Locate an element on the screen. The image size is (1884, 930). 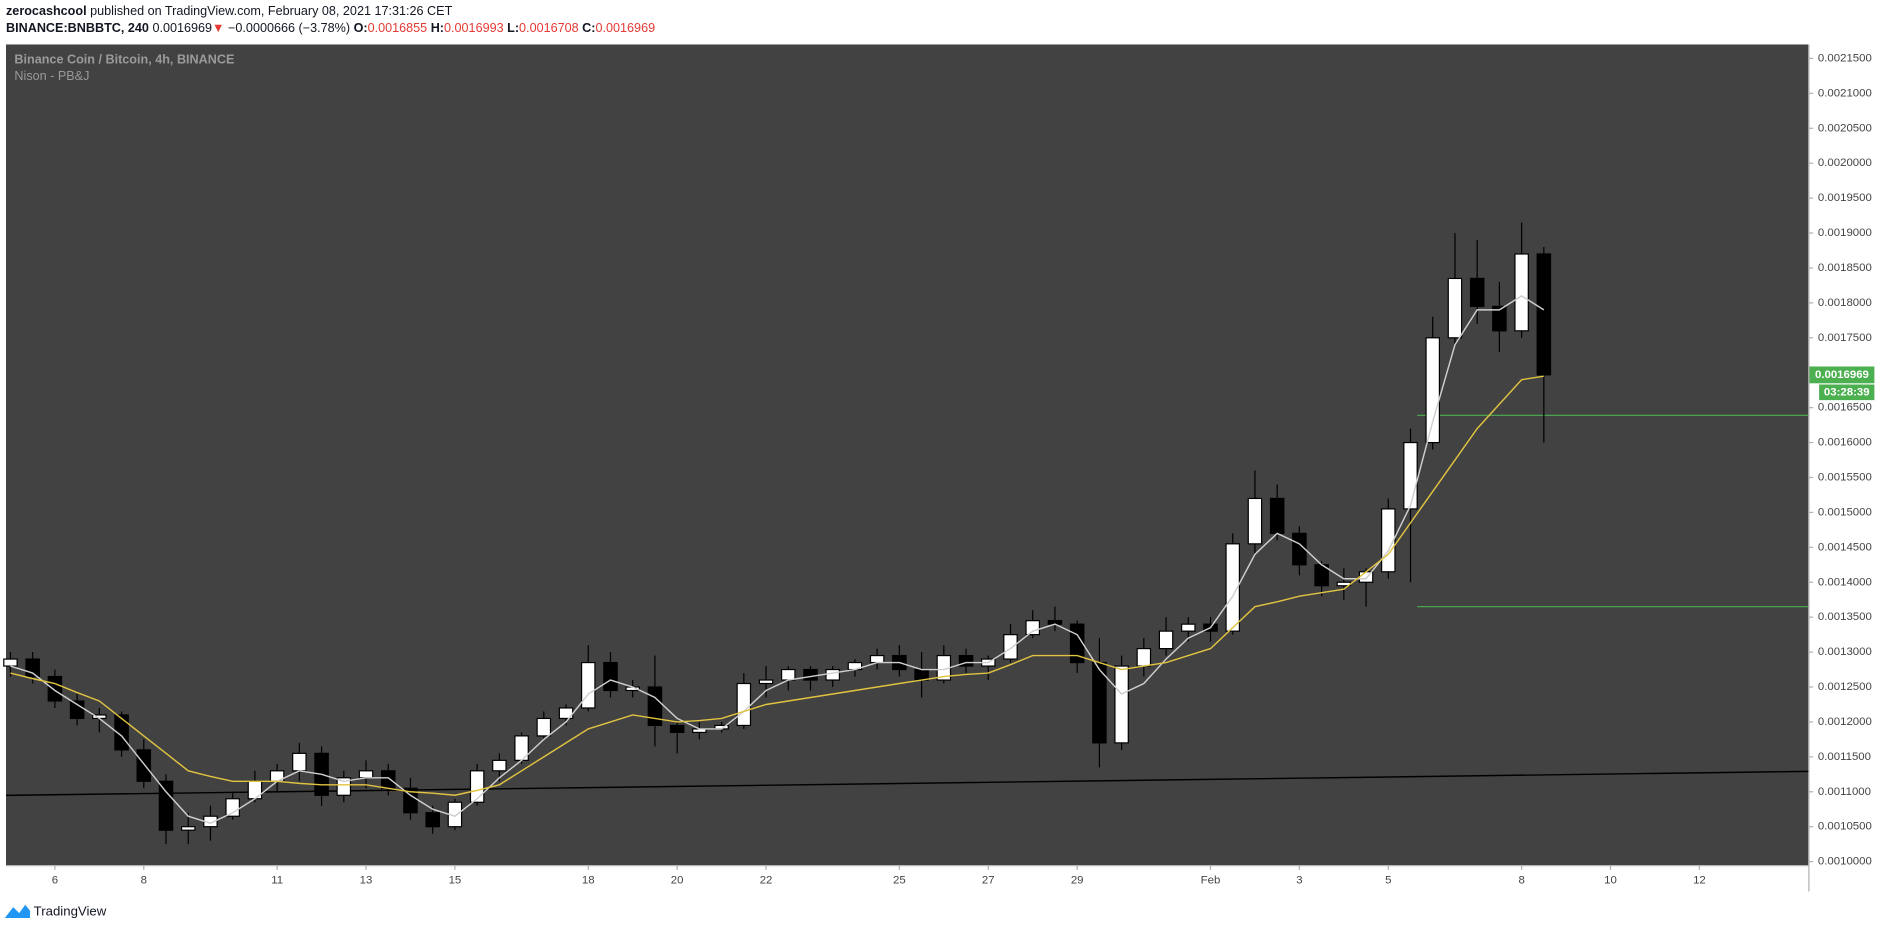
y-tick-label: 0.0018500 is located at coordinates (1845, 268).